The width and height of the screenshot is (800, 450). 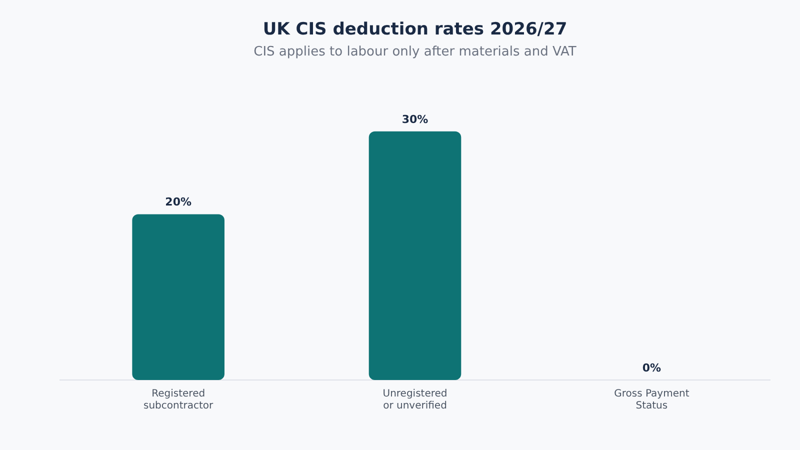 What do you see at coordinates (652, 367) in the screenshot?
I see `data-label: 0%` at bounding box center [652, 367].